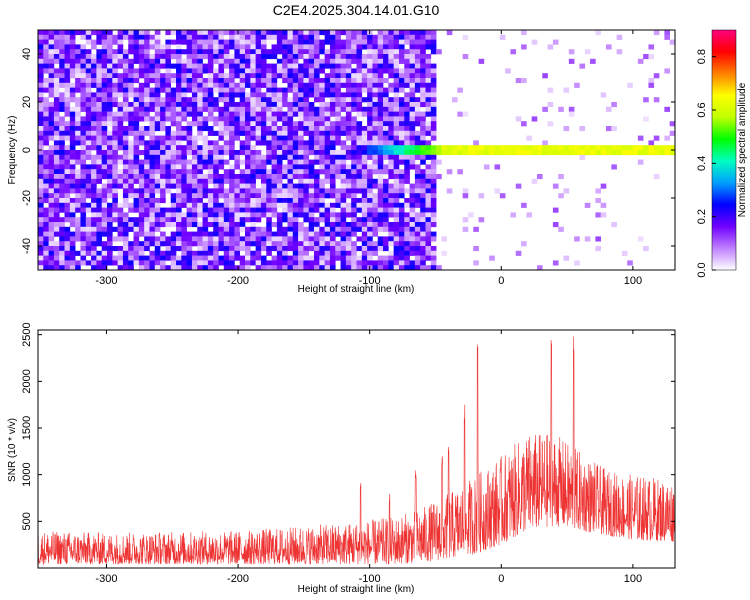  I want to click on colorbar-tick-label: 0.0, so click(702, 269).